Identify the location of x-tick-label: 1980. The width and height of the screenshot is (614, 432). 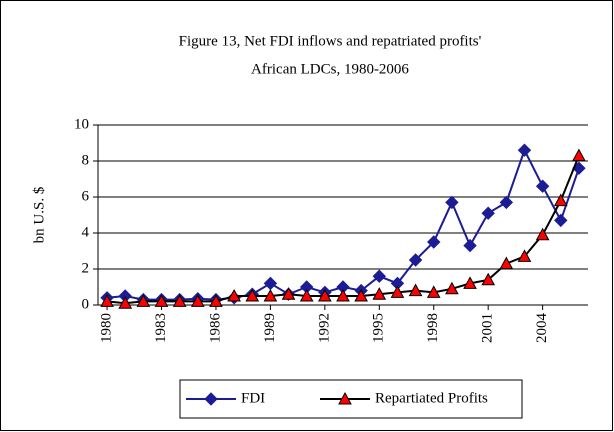
(107, 328).